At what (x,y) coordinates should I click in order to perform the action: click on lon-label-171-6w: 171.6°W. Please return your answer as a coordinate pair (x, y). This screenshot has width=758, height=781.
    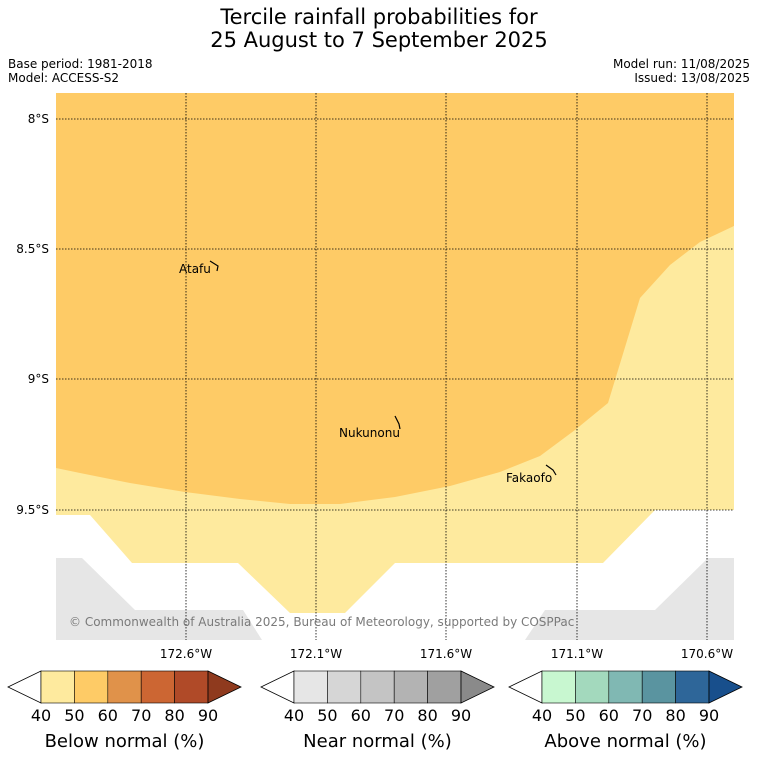
    Looking at the image, I should click on (446, 654).